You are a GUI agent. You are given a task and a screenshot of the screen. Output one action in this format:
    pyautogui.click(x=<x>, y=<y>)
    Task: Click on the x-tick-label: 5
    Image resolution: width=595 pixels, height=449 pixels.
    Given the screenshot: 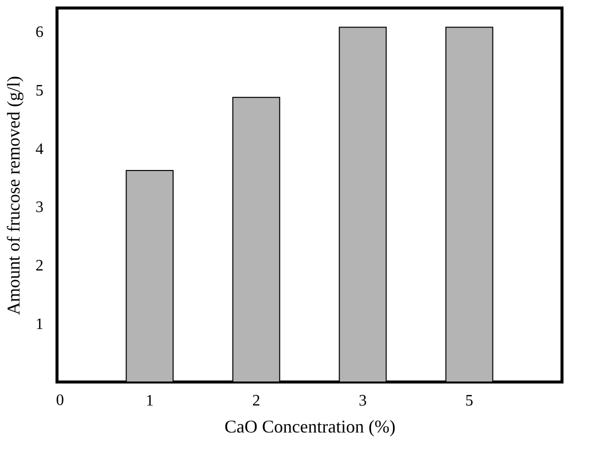 What is the action you would take?
    pyautogui.click(x=469, y=401)
    